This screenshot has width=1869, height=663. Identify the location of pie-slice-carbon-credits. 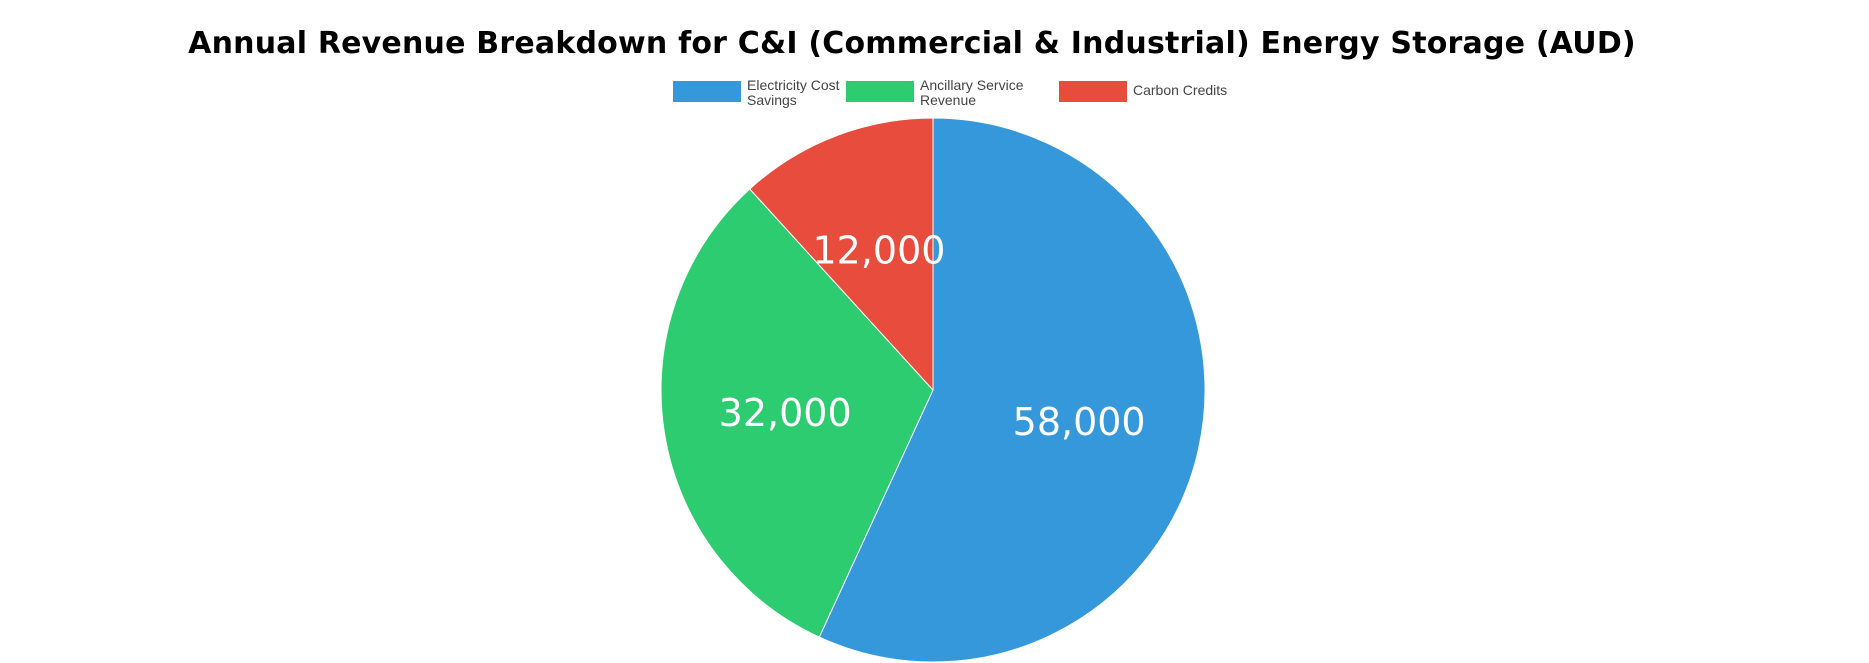
(841, 254).